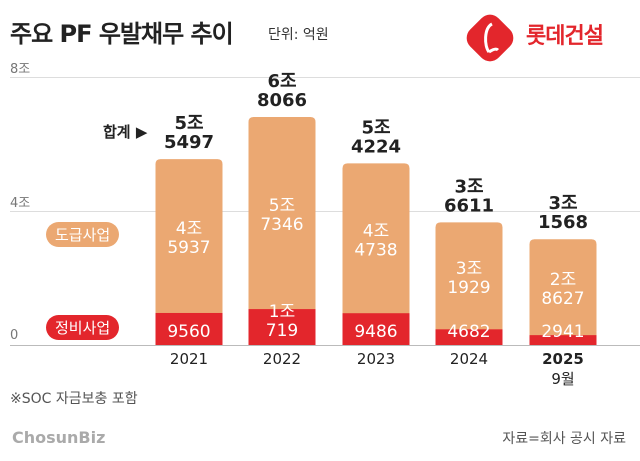 The width and height of the screenshot is (640, 461). What do you see at coordinates (563, 379) in the screenshot?
I see `x-sublabel: 9월` at bounding box center [563, 379].